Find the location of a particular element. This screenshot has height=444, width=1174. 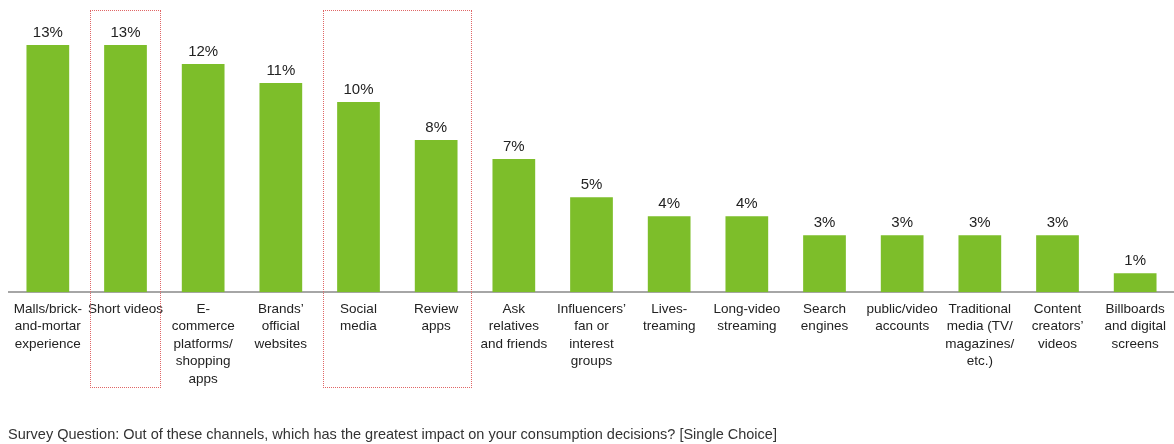

x-tick-label: Search engines is located at coordinates (824, 317).